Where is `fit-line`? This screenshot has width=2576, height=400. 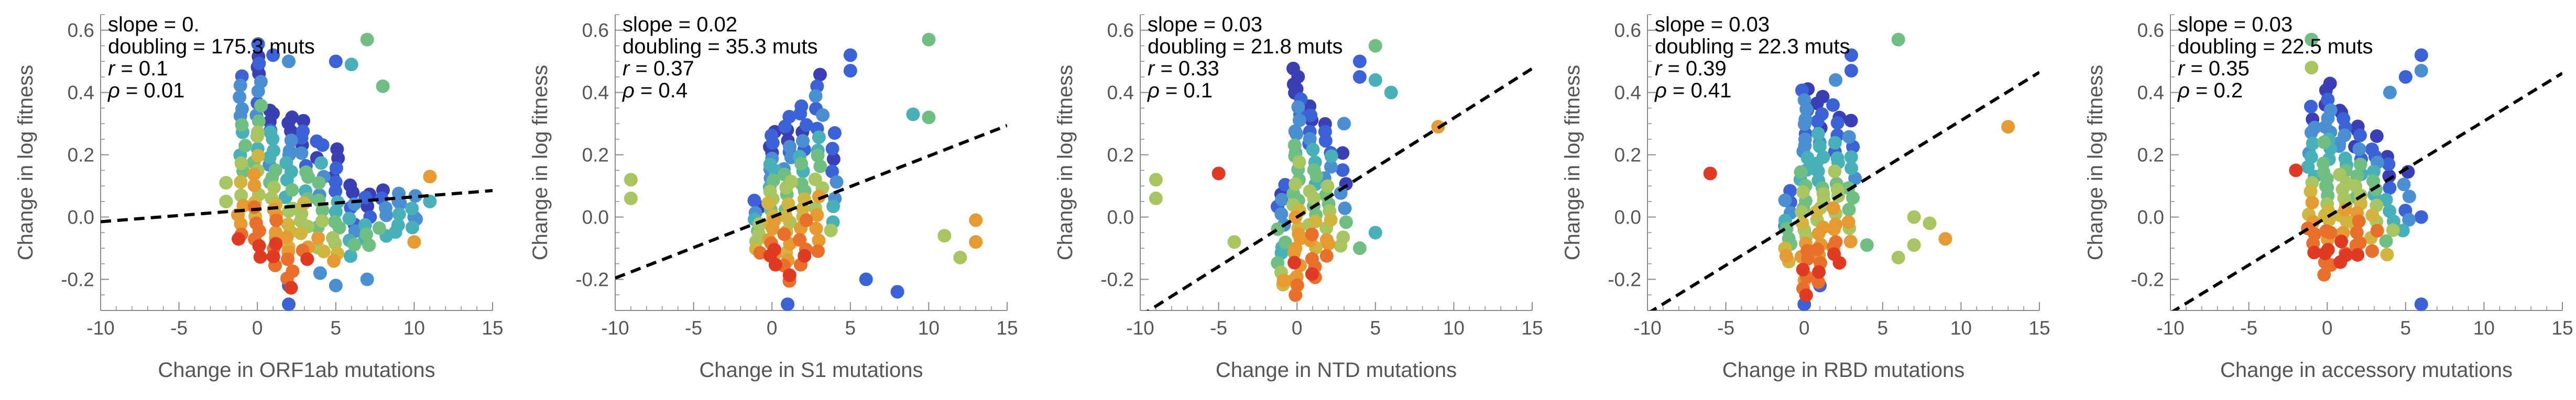 fit-line is located at coordinates (1844, 190).